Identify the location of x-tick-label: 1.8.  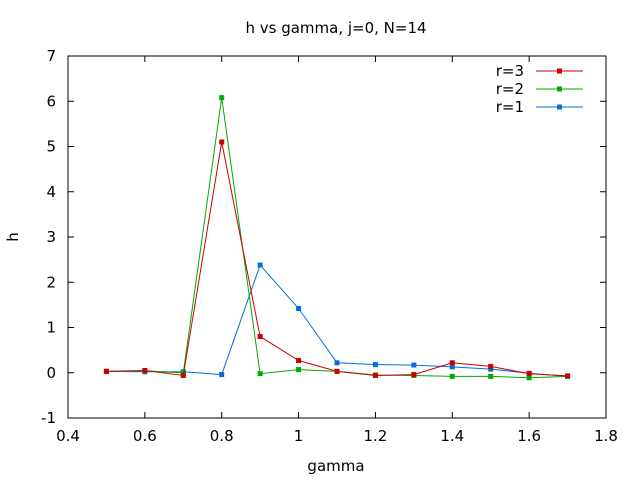
(606, 436).